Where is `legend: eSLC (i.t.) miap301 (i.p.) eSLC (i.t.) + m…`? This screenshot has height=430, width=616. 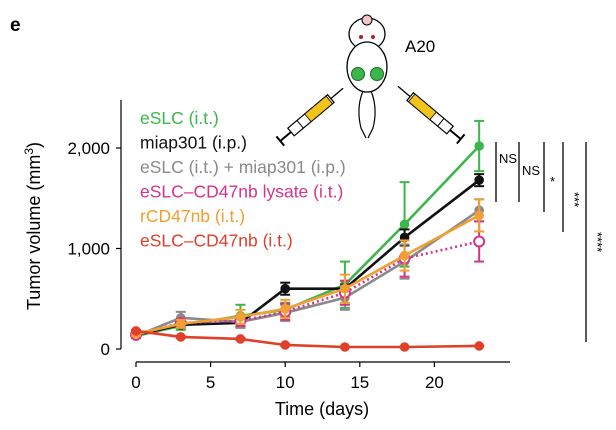 legend: eSLC (i.t.) miap301 (i.p.) eSLC (i.t.) + m… is located at coordinates (243, 179).